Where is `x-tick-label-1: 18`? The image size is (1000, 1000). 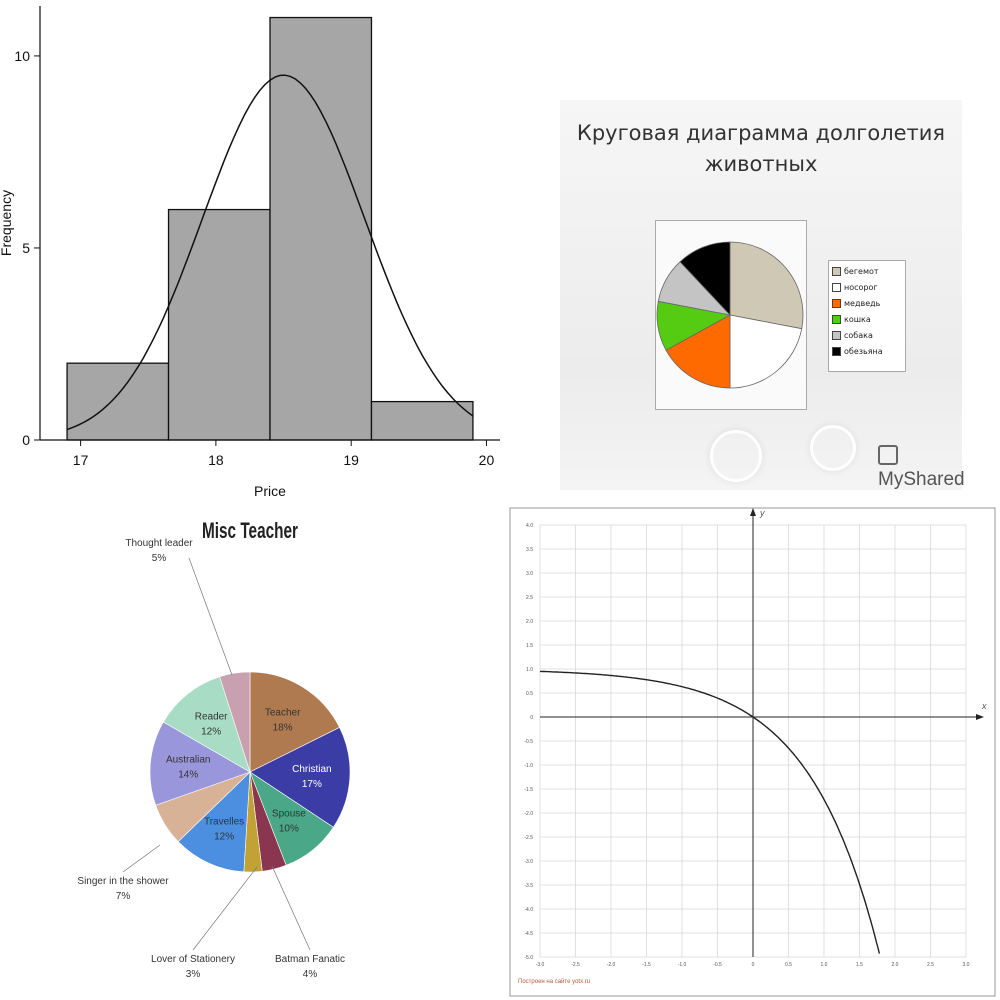
x-tick-label-1: 18 is located at coordinates (216, 460).